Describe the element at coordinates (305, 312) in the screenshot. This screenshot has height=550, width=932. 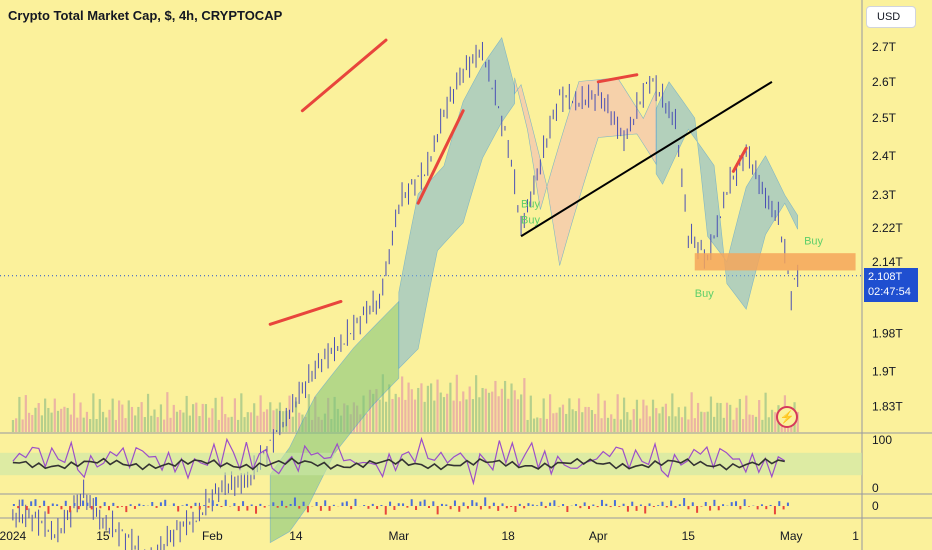
I see `trend-stroke` at that location.